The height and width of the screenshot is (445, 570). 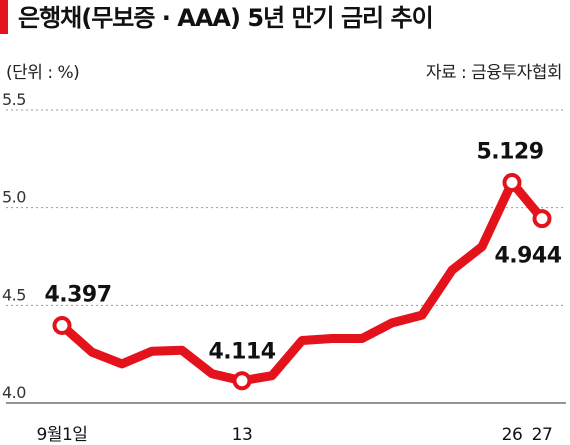 What do you see at coordinates (542, 435) in the screenshot?
I see `x-tick-label: 27` at bounding box center [542, 435].